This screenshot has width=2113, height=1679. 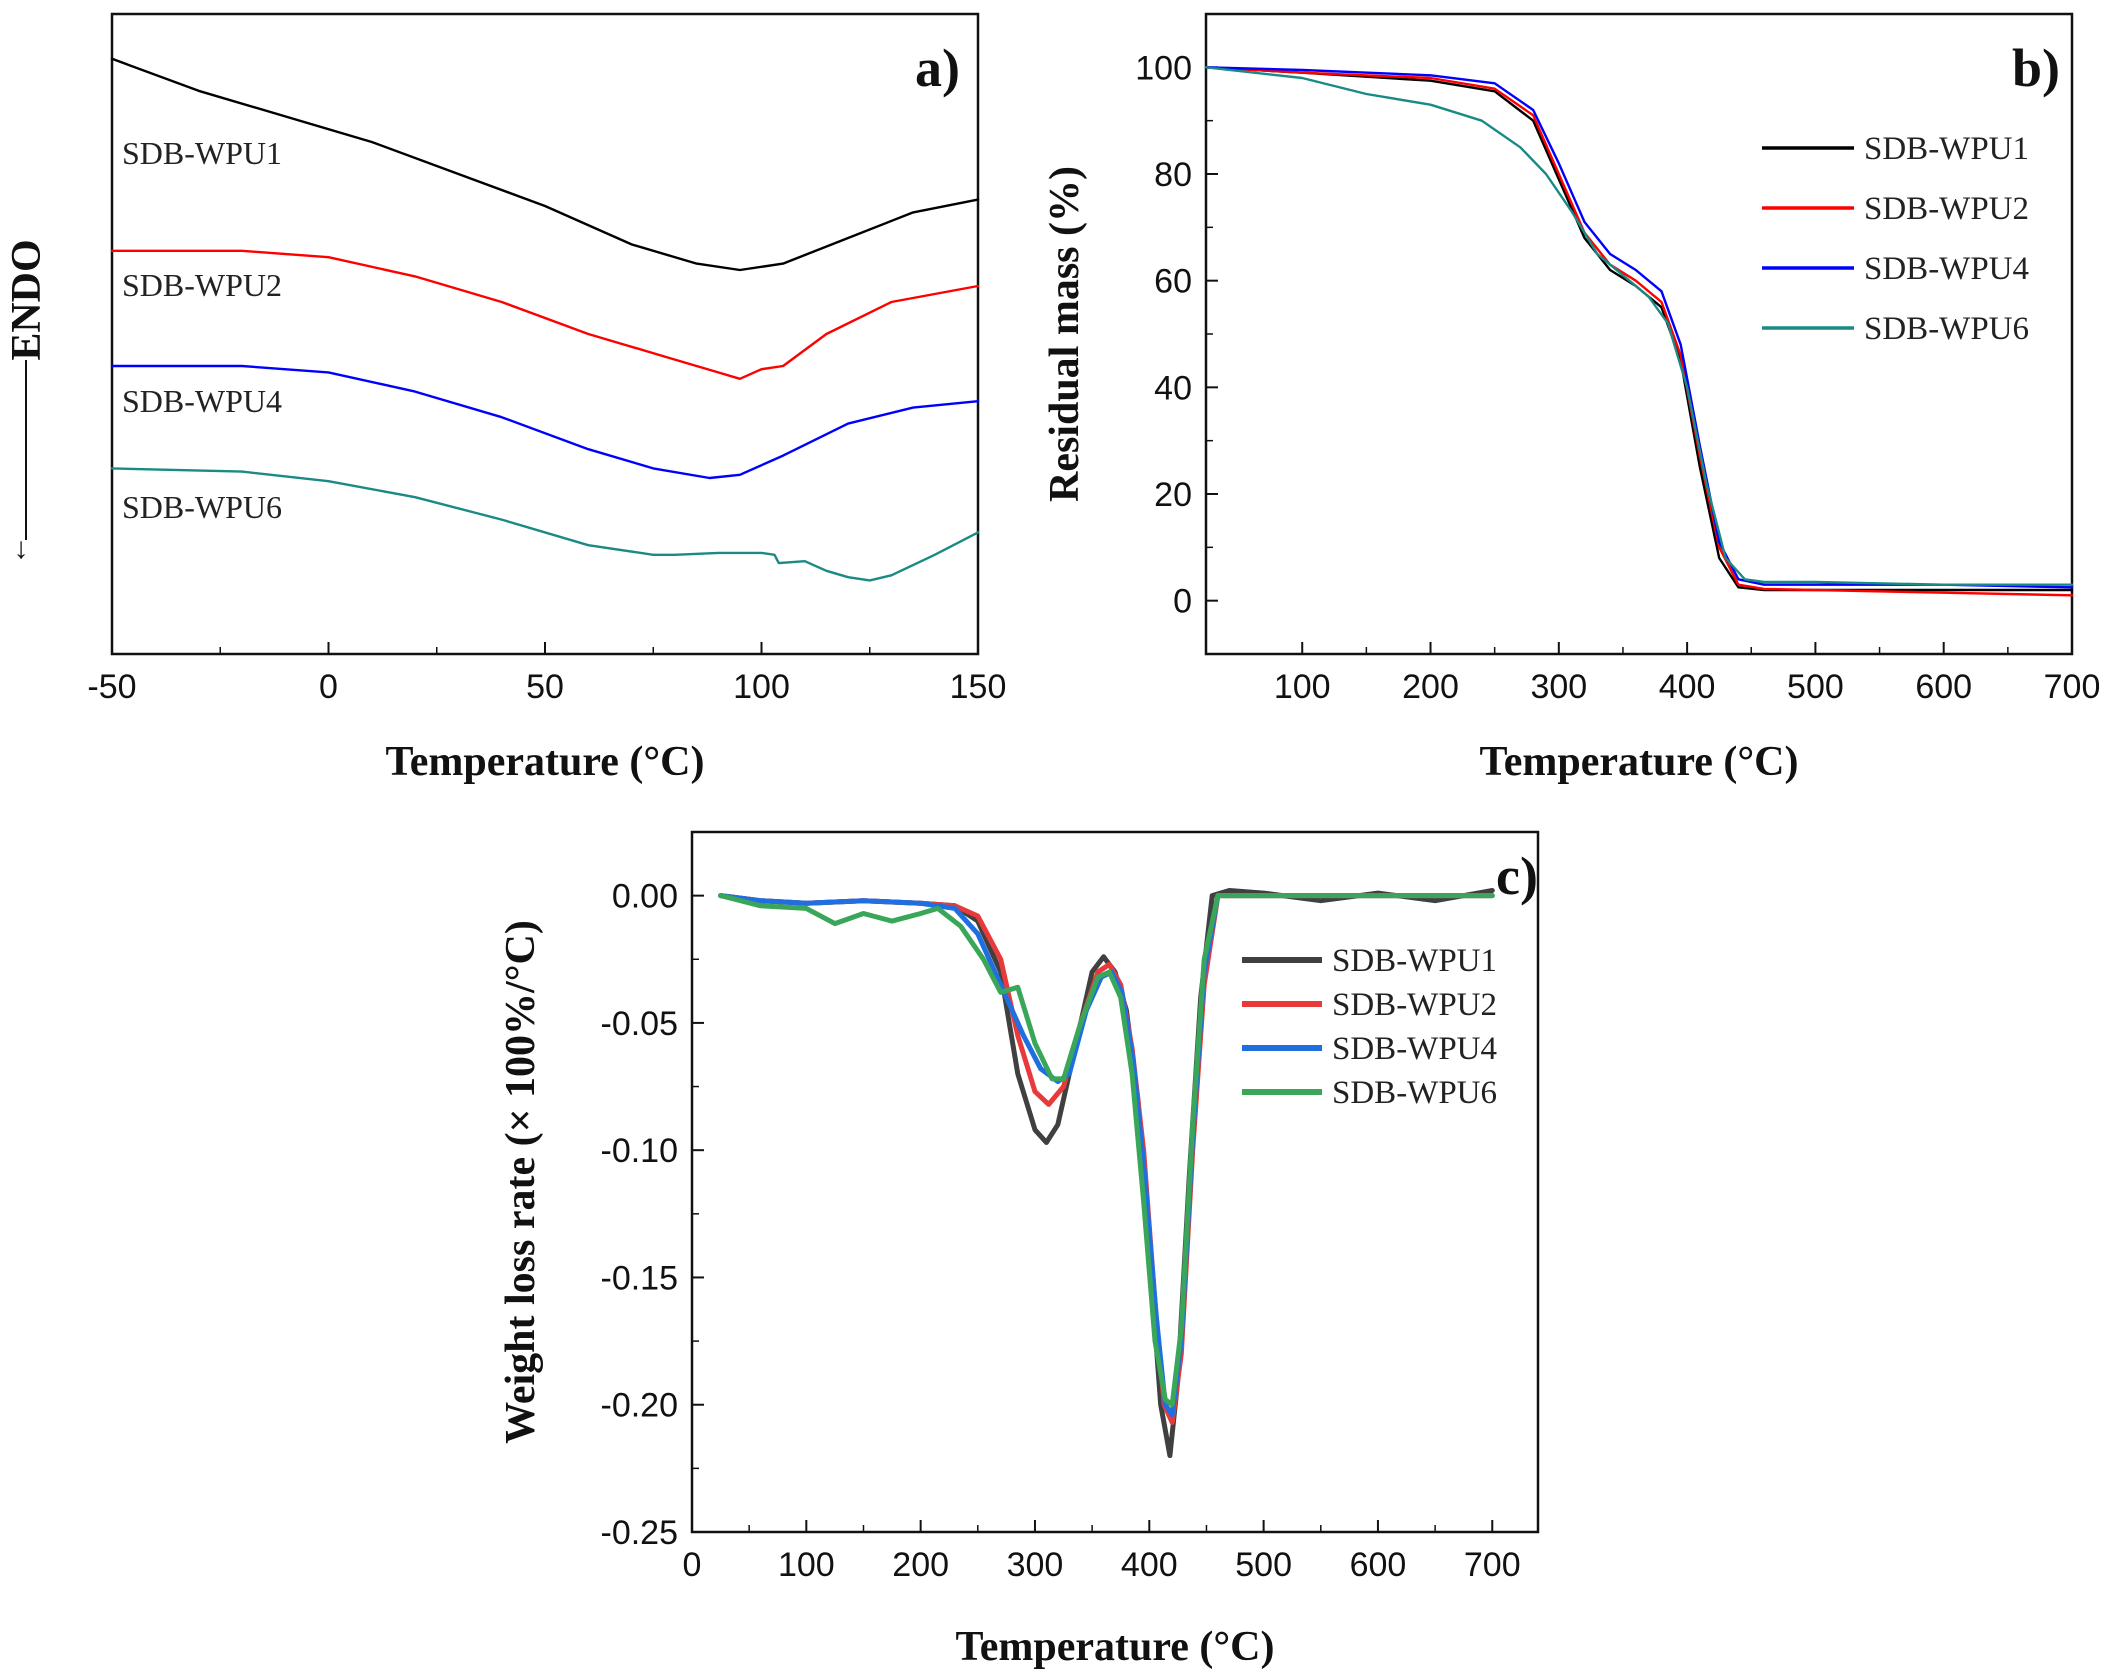 I want to click on y-tick-label: 20, so click(x=1173, y=495).